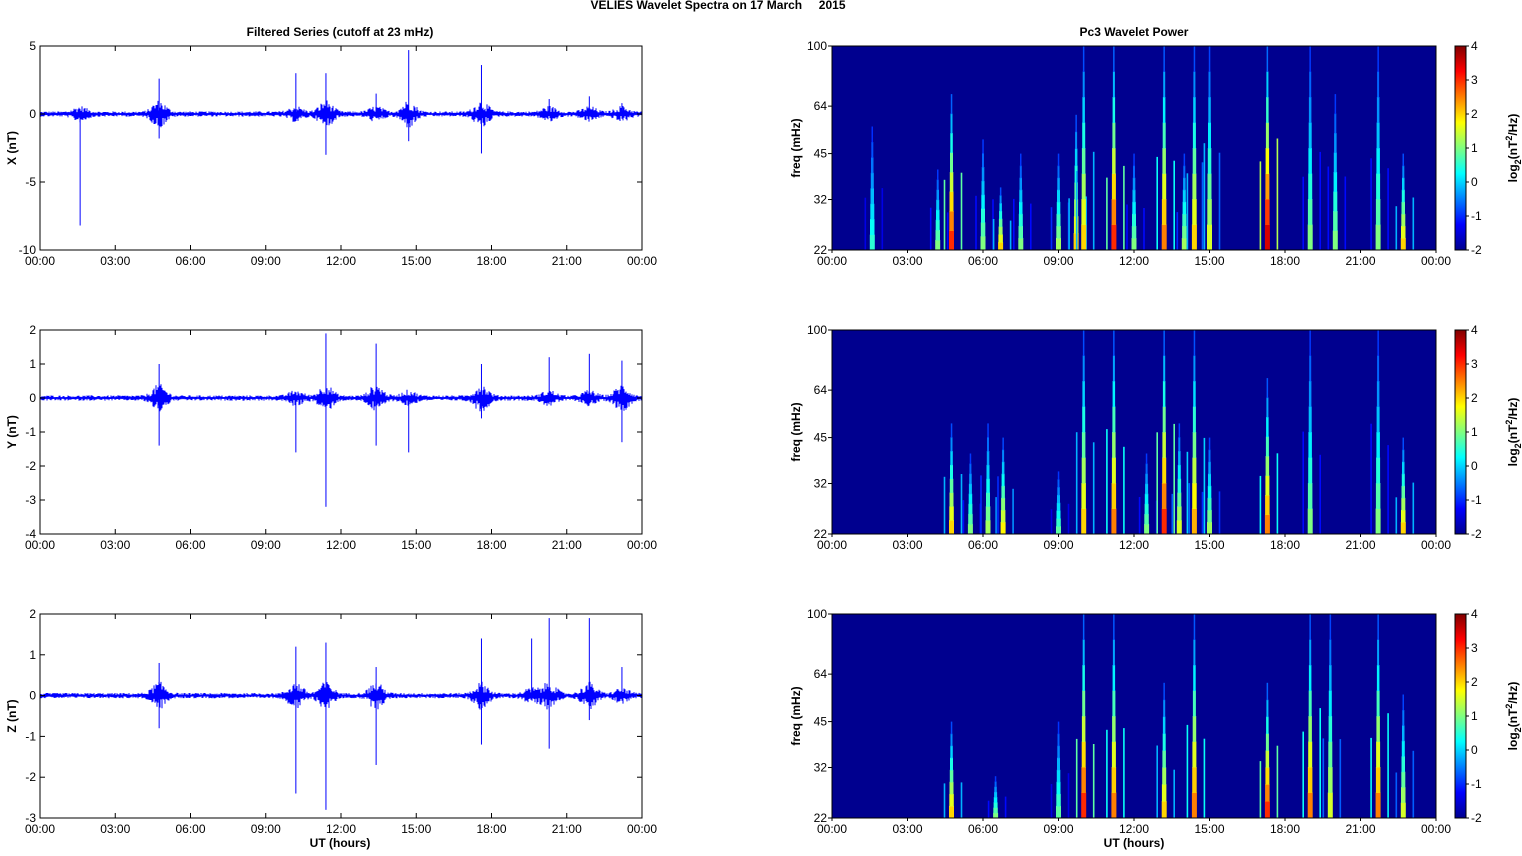 This screenshot has width=1522, height=856. I want to click on y-tick-label: 22, so click(821, 250).